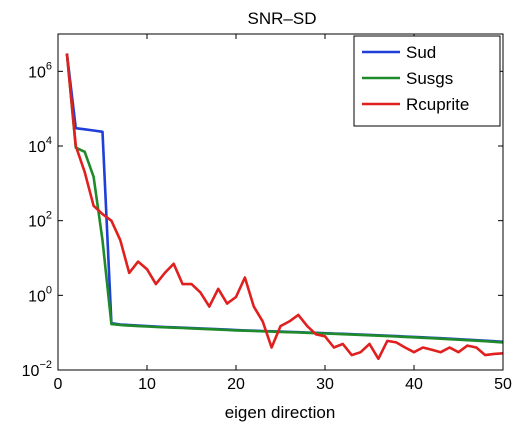 The image size is (515, 433). What do you see at coordinates (40, 294) in the screenshot?
I see `y-tick-label: 10⁰` at bounding box center [40, 294].